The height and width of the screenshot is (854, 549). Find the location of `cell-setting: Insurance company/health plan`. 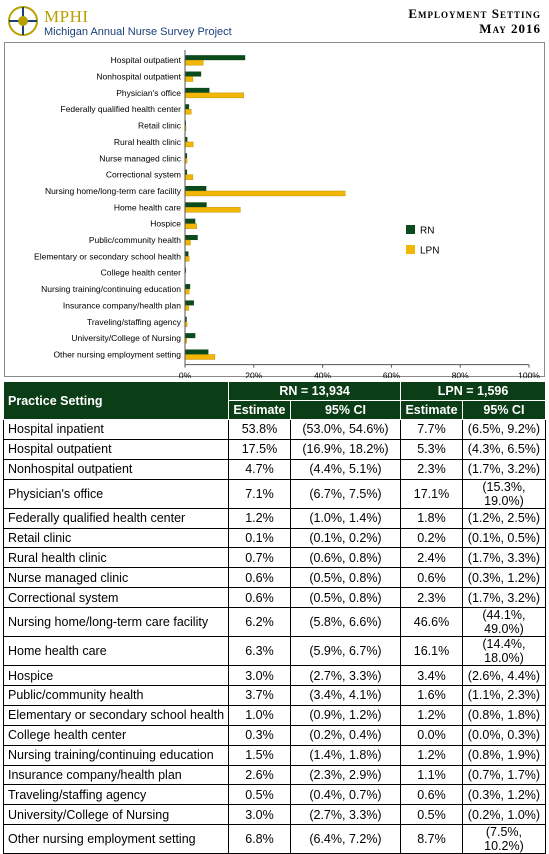

cell-setting: Insurance company/health plan is located at coordinates (116, 775).